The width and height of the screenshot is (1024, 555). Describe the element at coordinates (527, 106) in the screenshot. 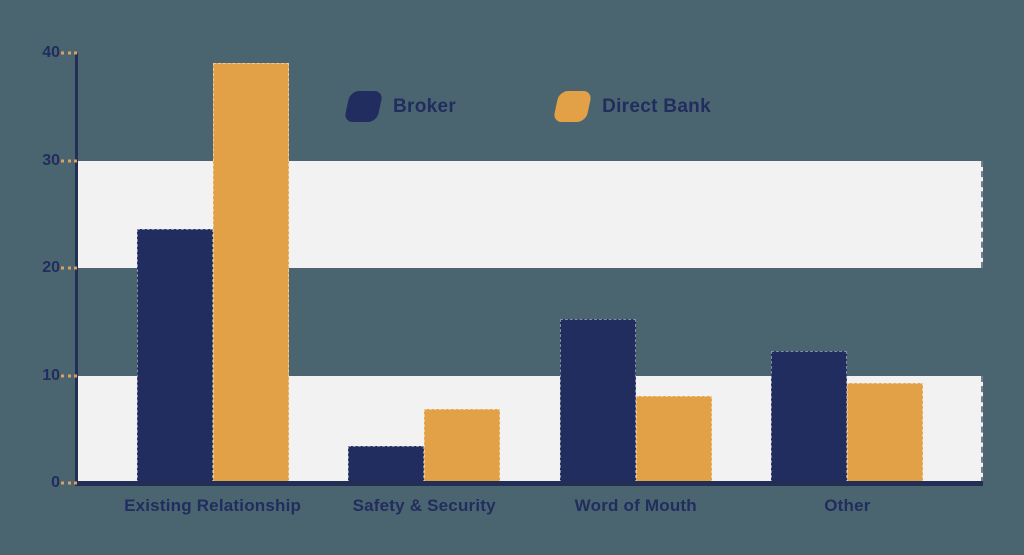

I see `legend: Broker Direct Bank` at that location.